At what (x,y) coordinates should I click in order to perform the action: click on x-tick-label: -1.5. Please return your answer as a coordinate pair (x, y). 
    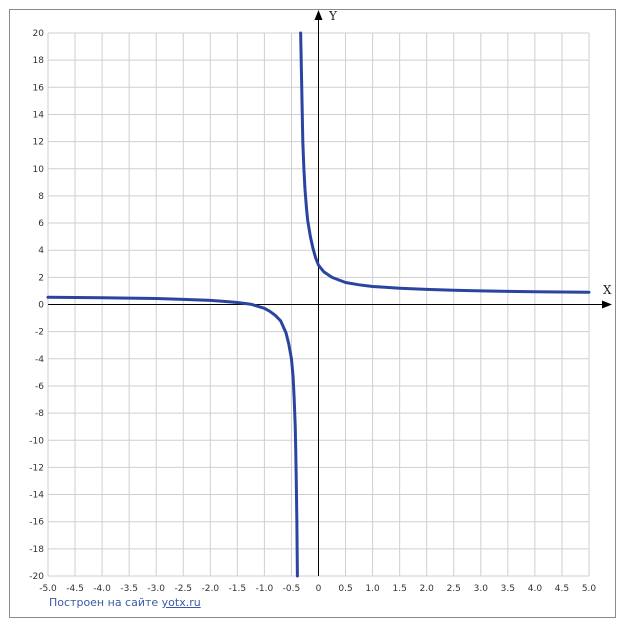
    Looking at the image, I should click on (238, 589).